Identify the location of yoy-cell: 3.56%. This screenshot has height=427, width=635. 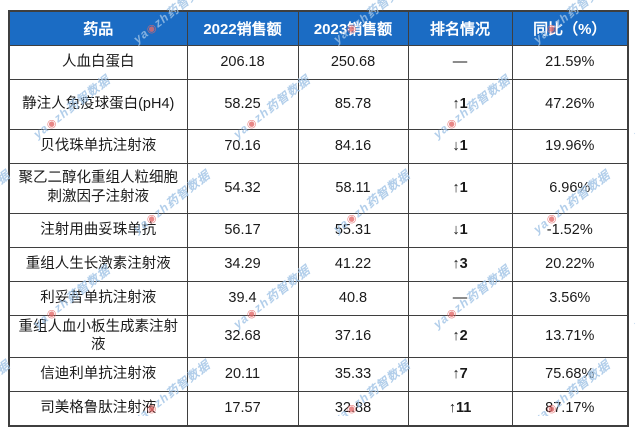
(570, 298).